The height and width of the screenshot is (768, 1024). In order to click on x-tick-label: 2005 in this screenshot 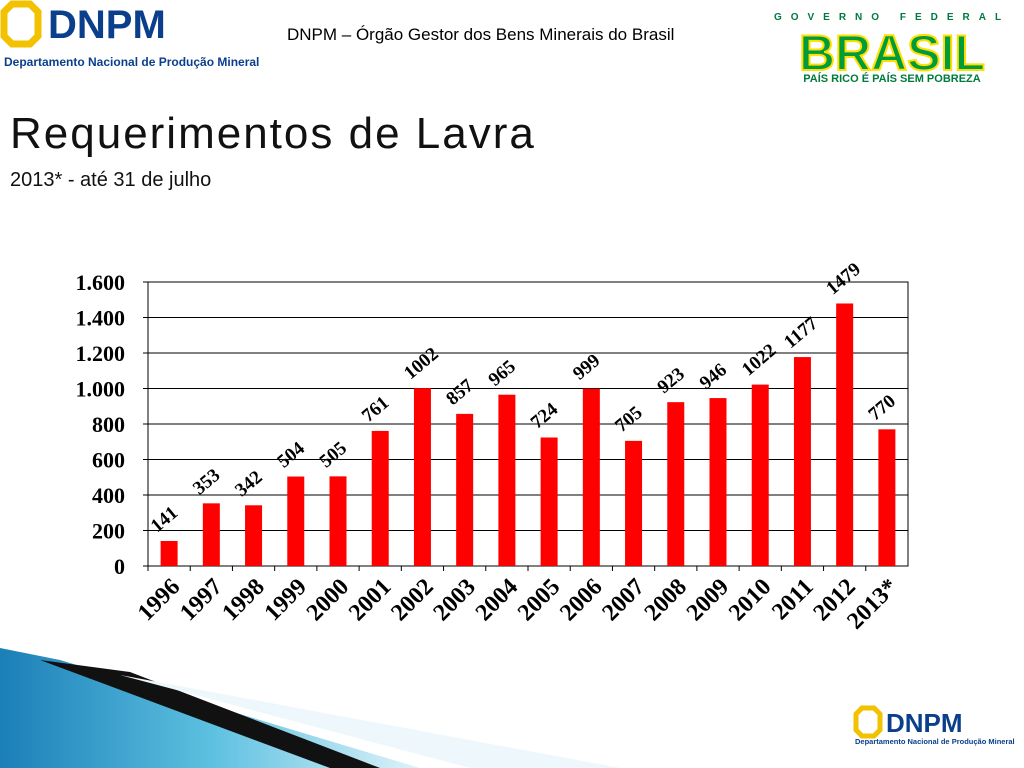, I will do `click(539, 600)`.